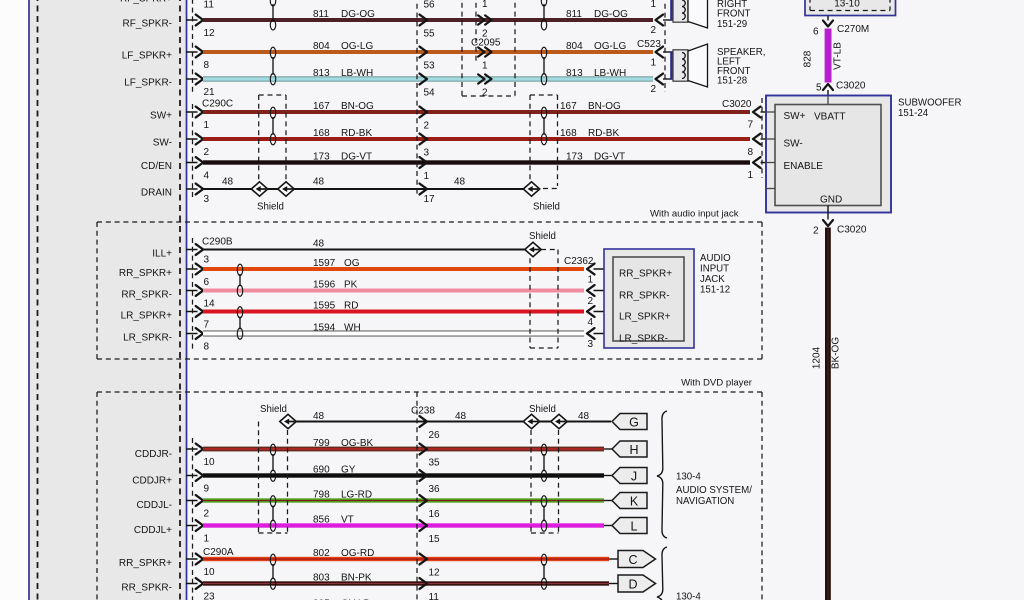 The height and width of the screenshot is (600, 1024). I want to click on svg-text: NAVIGATION, so click(705, 501).